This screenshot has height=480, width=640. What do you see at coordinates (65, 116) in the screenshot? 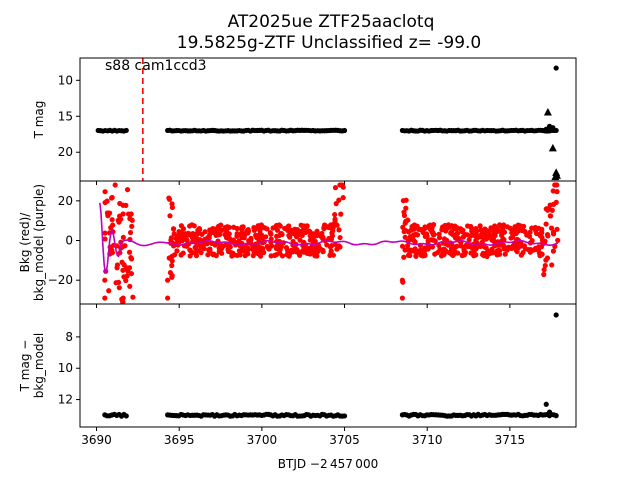
I see `y-tick-label: 15` at bounding box center [65, 116].